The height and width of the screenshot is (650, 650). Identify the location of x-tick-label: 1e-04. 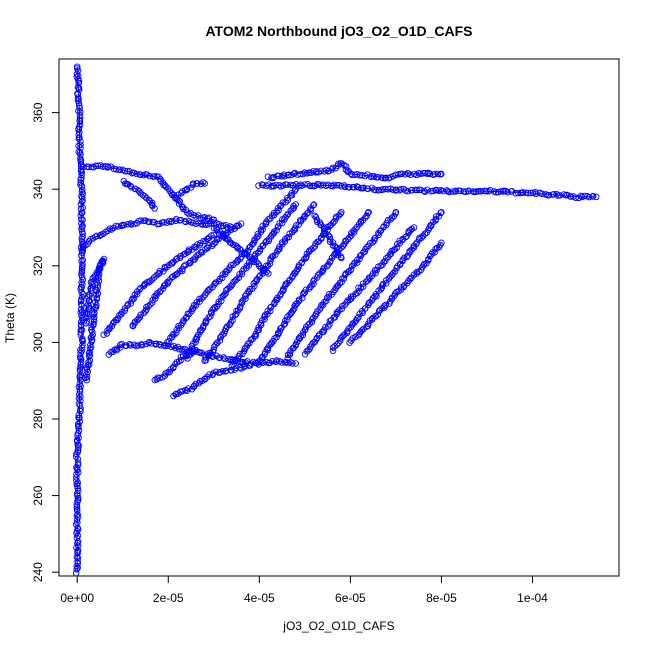
(532, 598).